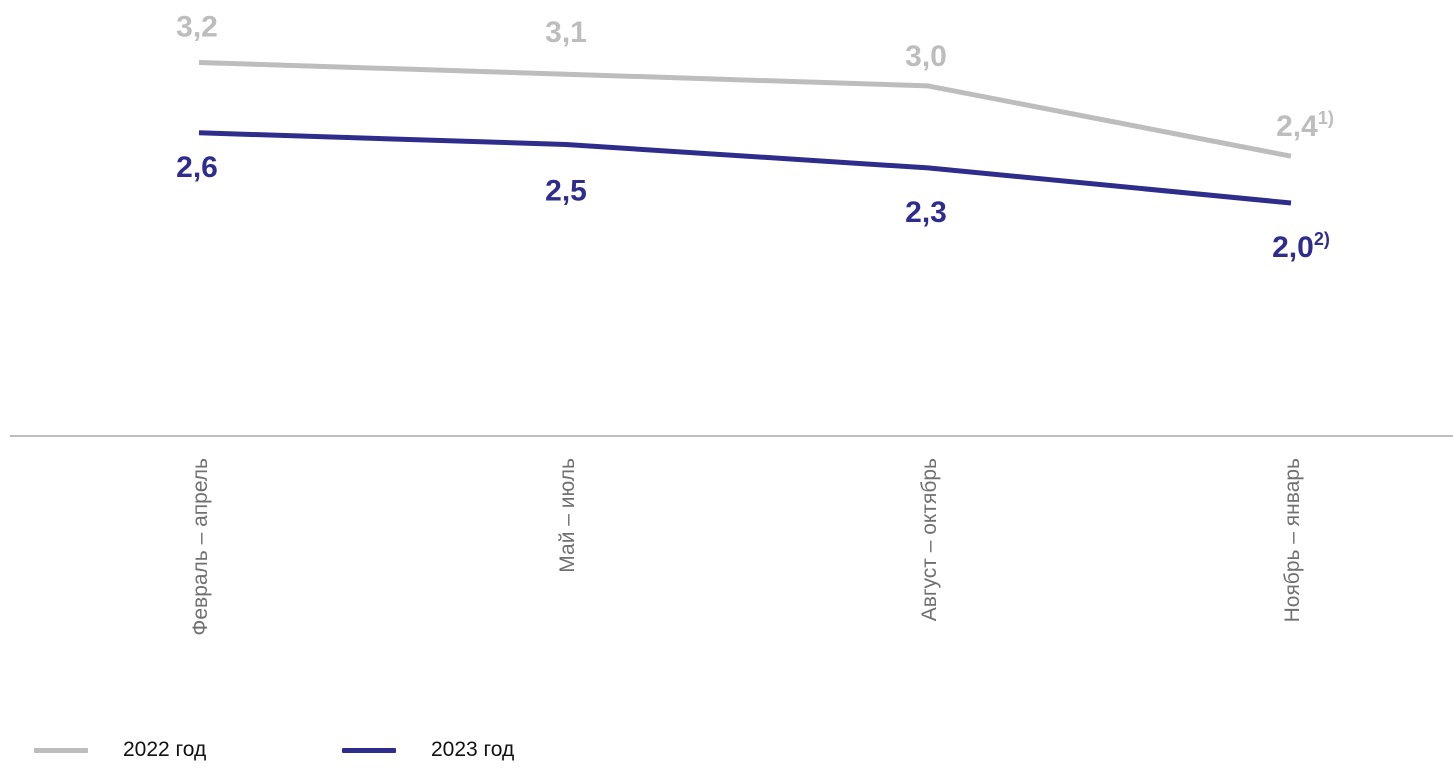  I want to click on series-line-2023-год, so click(745, 168).